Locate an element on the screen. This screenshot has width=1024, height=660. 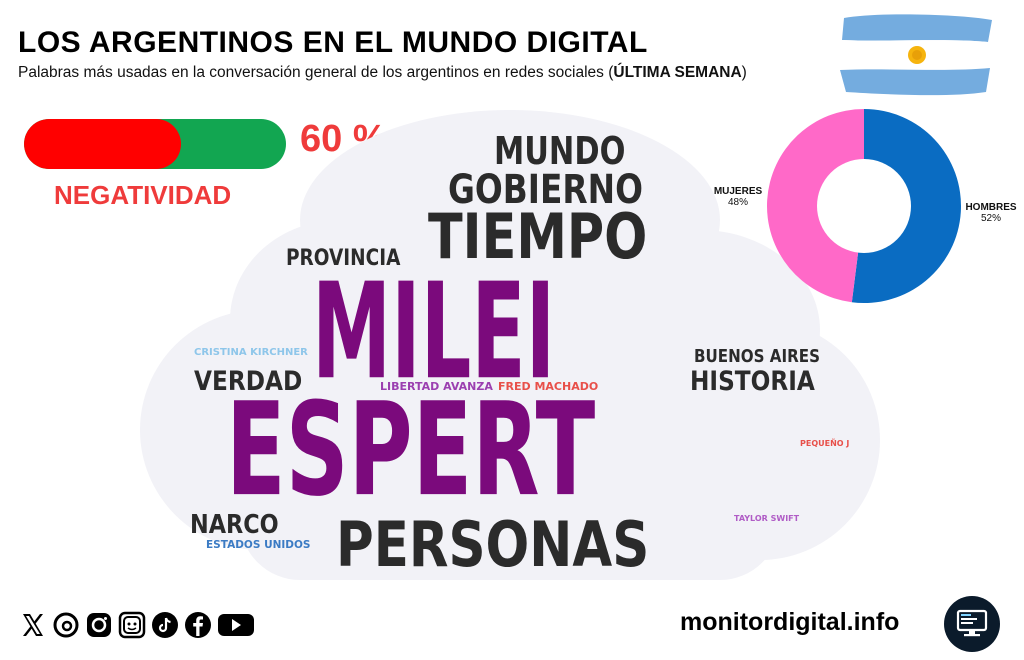
word-narco: NARCO is located at coordinates (234, 525).